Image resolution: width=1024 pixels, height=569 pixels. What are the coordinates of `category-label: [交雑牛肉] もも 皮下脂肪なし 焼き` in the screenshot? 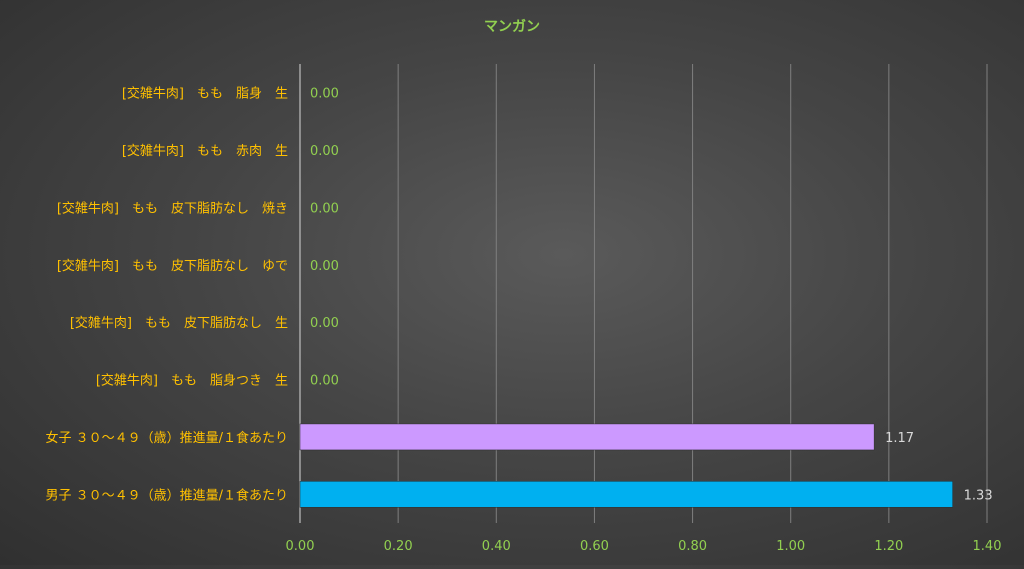 It's located at (172, 208).